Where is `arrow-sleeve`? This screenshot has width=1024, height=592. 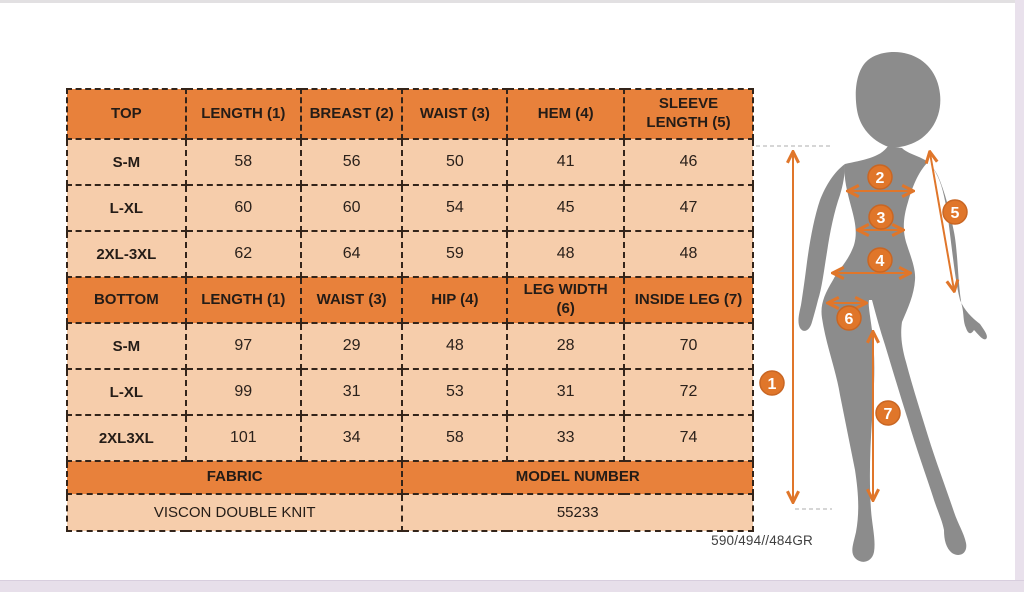 arrow-sleeve is located at coordinates (942, 221).